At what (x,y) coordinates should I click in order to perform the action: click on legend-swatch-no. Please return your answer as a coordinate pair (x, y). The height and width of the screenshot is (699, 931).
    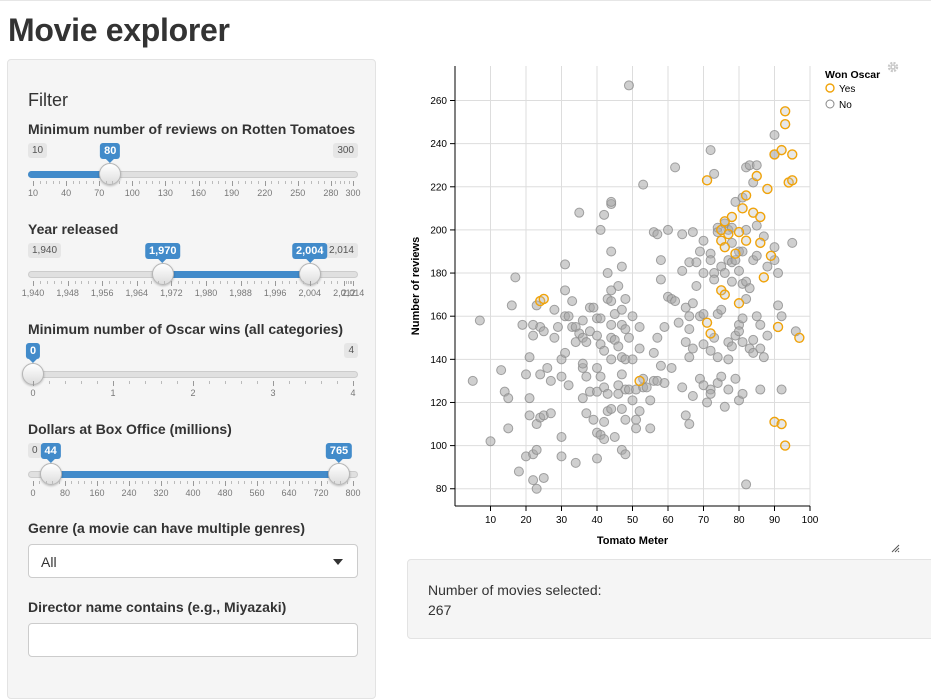
    Looking at the image, I should click on (830, 104).